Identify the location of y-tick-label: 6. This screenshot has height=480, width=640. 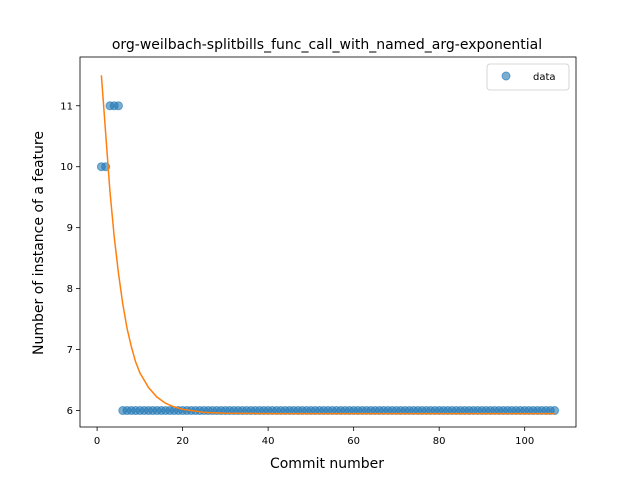
(70, 411).